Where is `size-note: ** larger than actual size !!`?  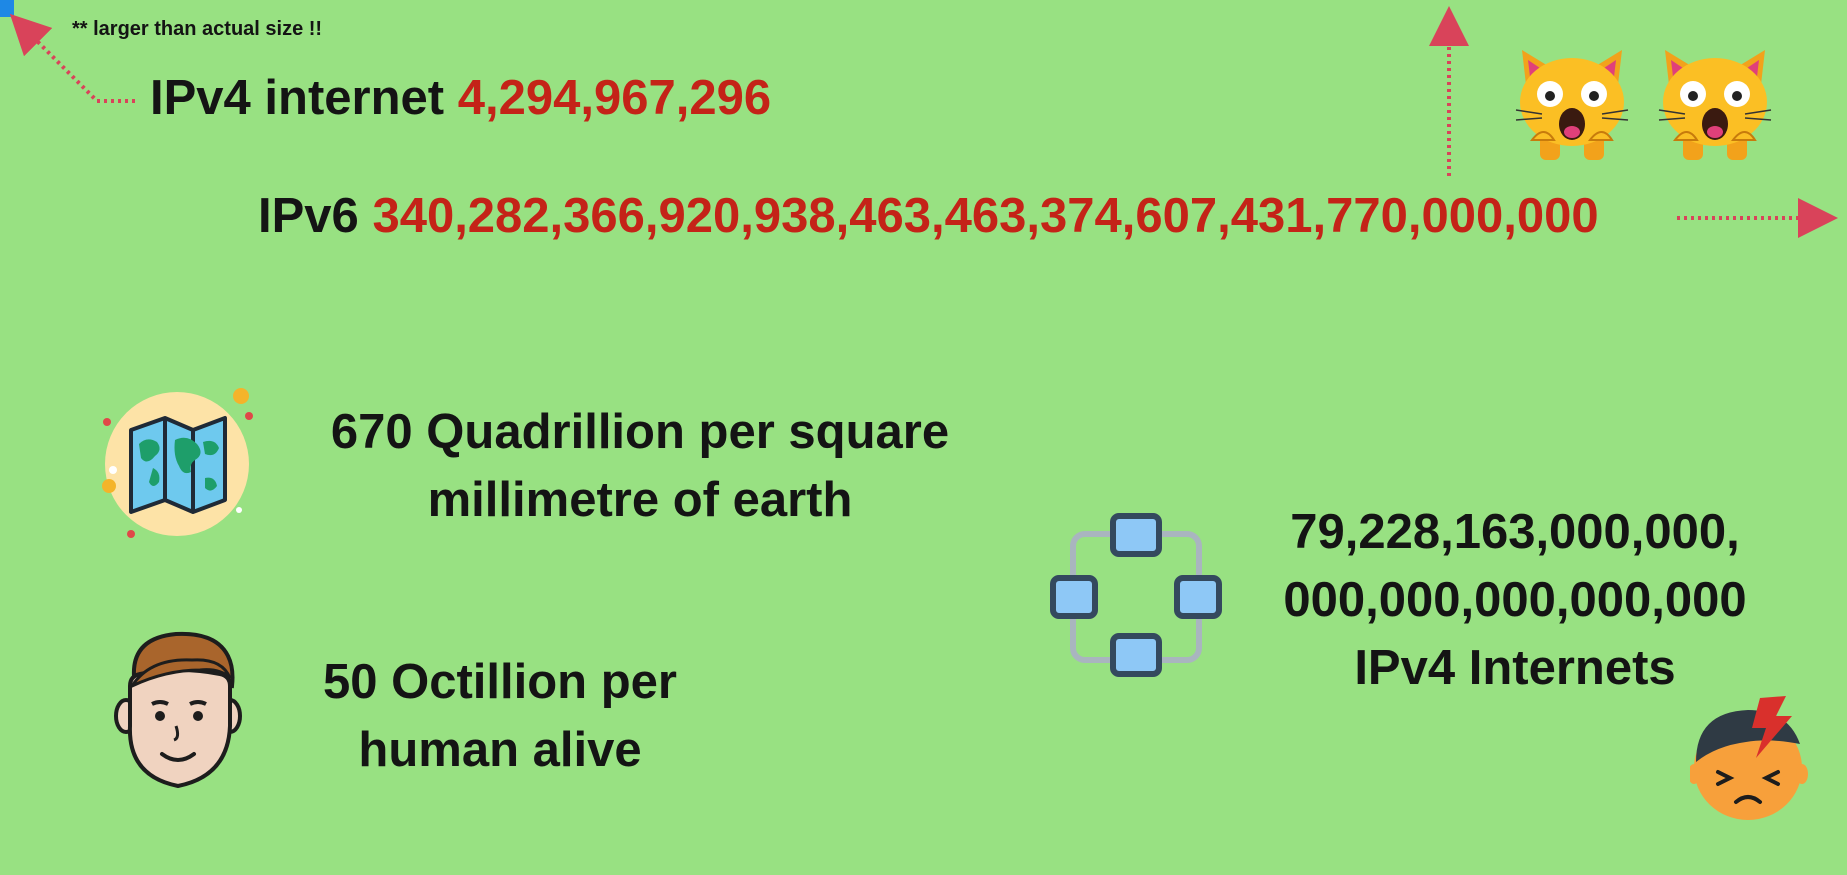
size-note: ** larger than actual size !! is located at coordinates (197, 29).